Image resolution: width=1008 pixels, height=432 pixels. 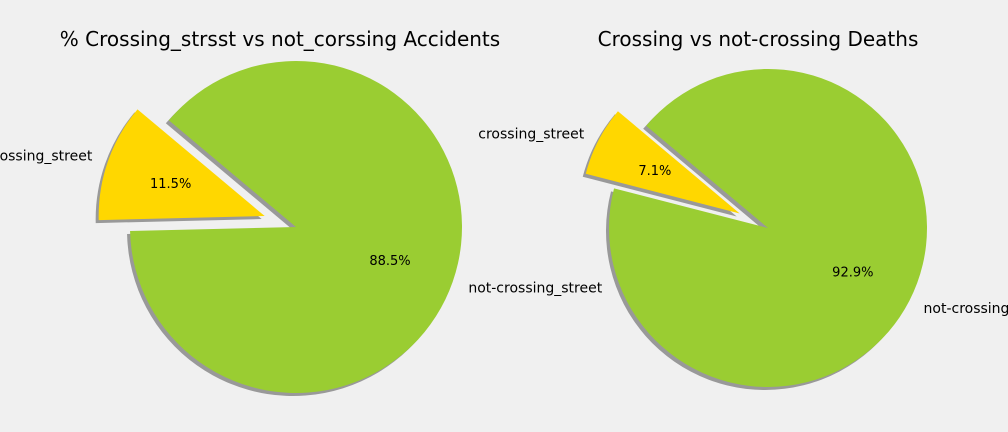 What do you see at coordinates (389, 261) in the screenshot?
I see `slice-percent-label: 88.5%` at bounding box center [389, 261].